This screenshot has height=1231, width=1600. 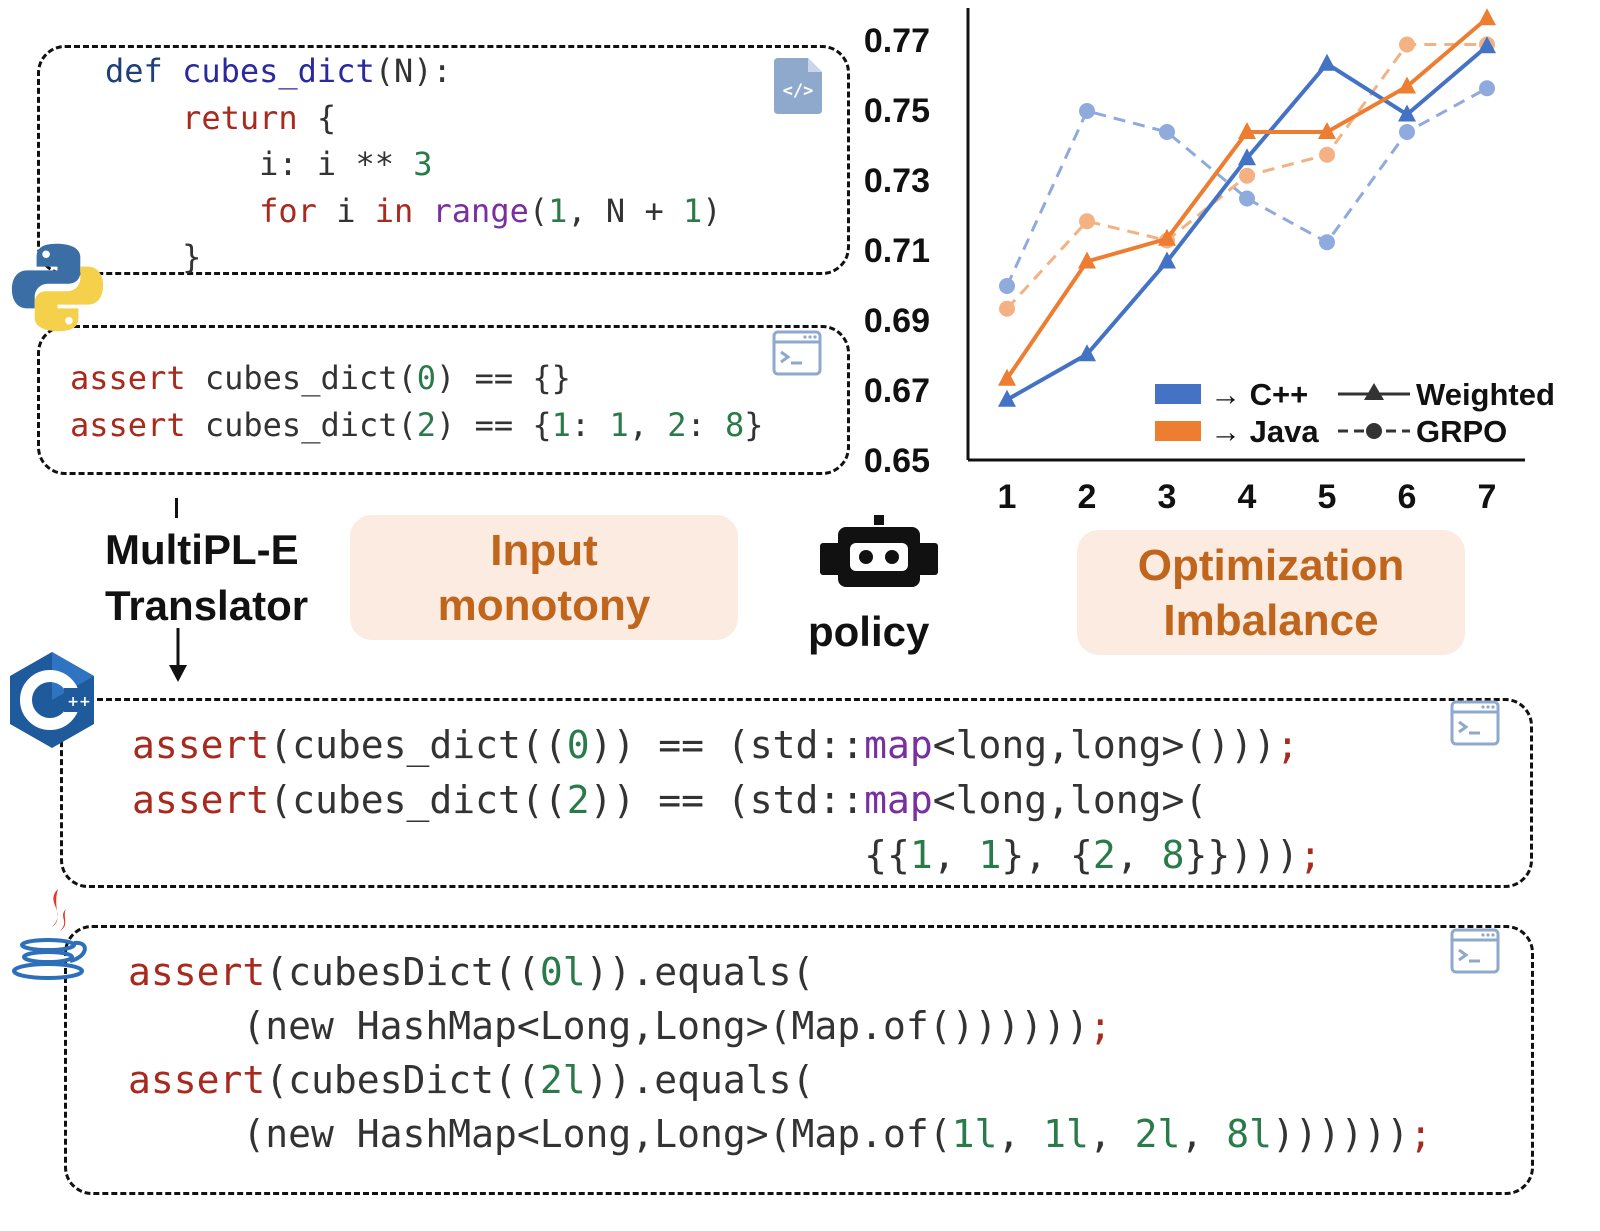 I want to click on code-token: 2l, so click(x=1157, y=1134).